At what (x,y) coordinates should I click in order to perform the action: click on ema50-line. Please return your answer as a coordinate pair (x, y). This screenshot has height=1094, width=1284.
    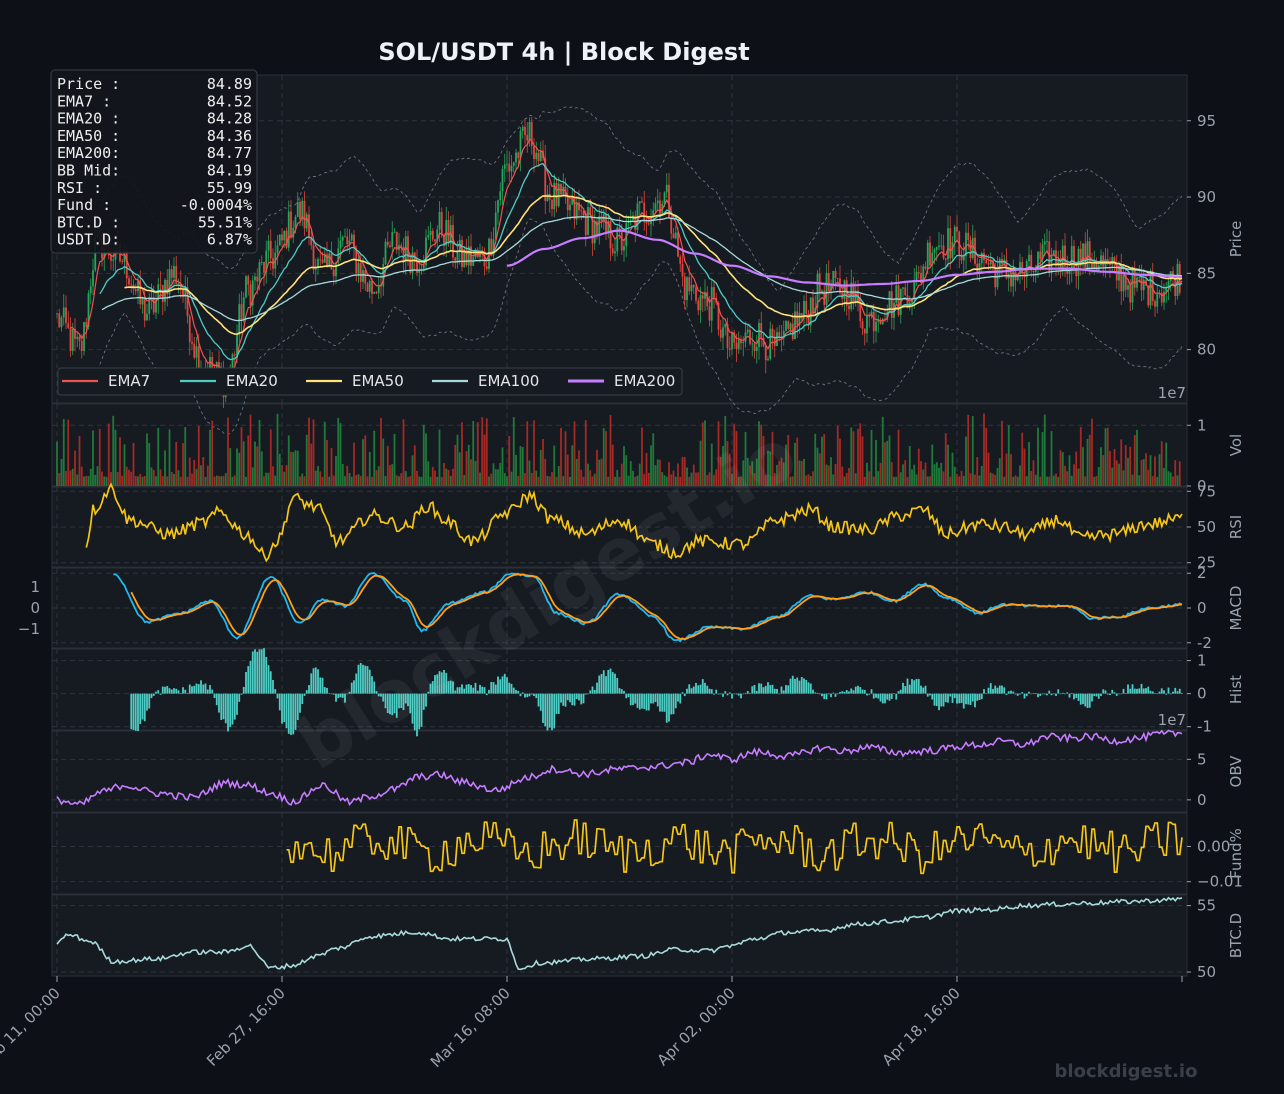
    Looking at the image, I should click on (653, 265).